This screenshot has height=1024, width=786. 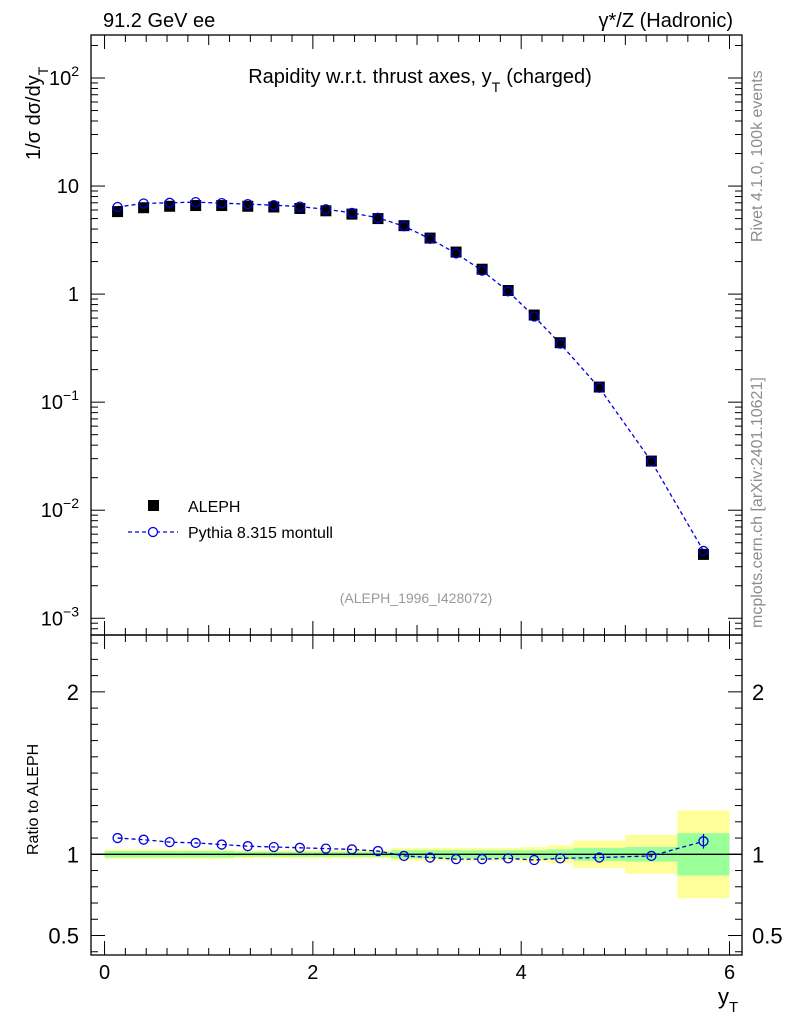 What do you see at coordinates (68, 187) in the screenshot?
I see `y-tick-label: 10` at bounding box center [68, 187].